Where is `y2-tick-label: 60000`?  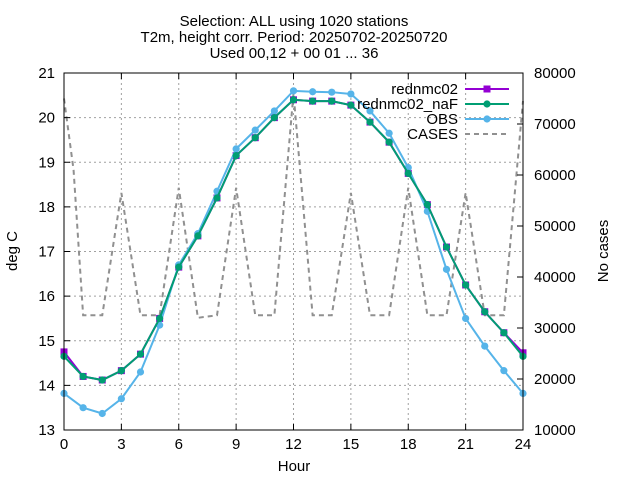
y2-tick-label: 60000 is located at coordinates (555, 175).